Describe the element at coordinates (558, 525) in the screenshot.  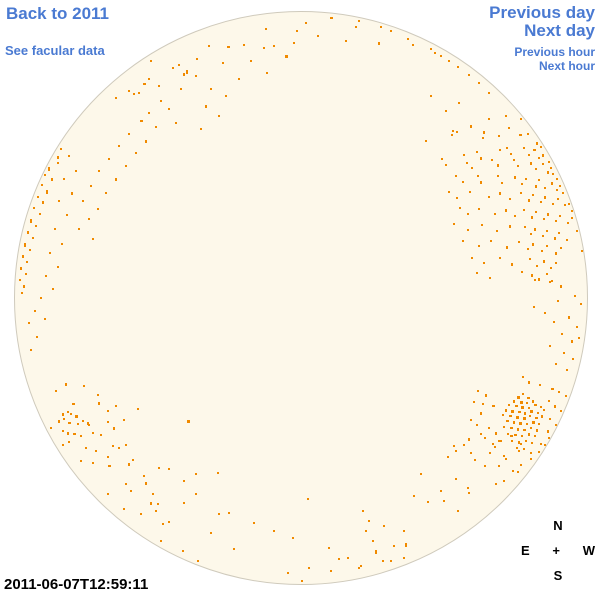
I see `compass-north-label: N` at that location.